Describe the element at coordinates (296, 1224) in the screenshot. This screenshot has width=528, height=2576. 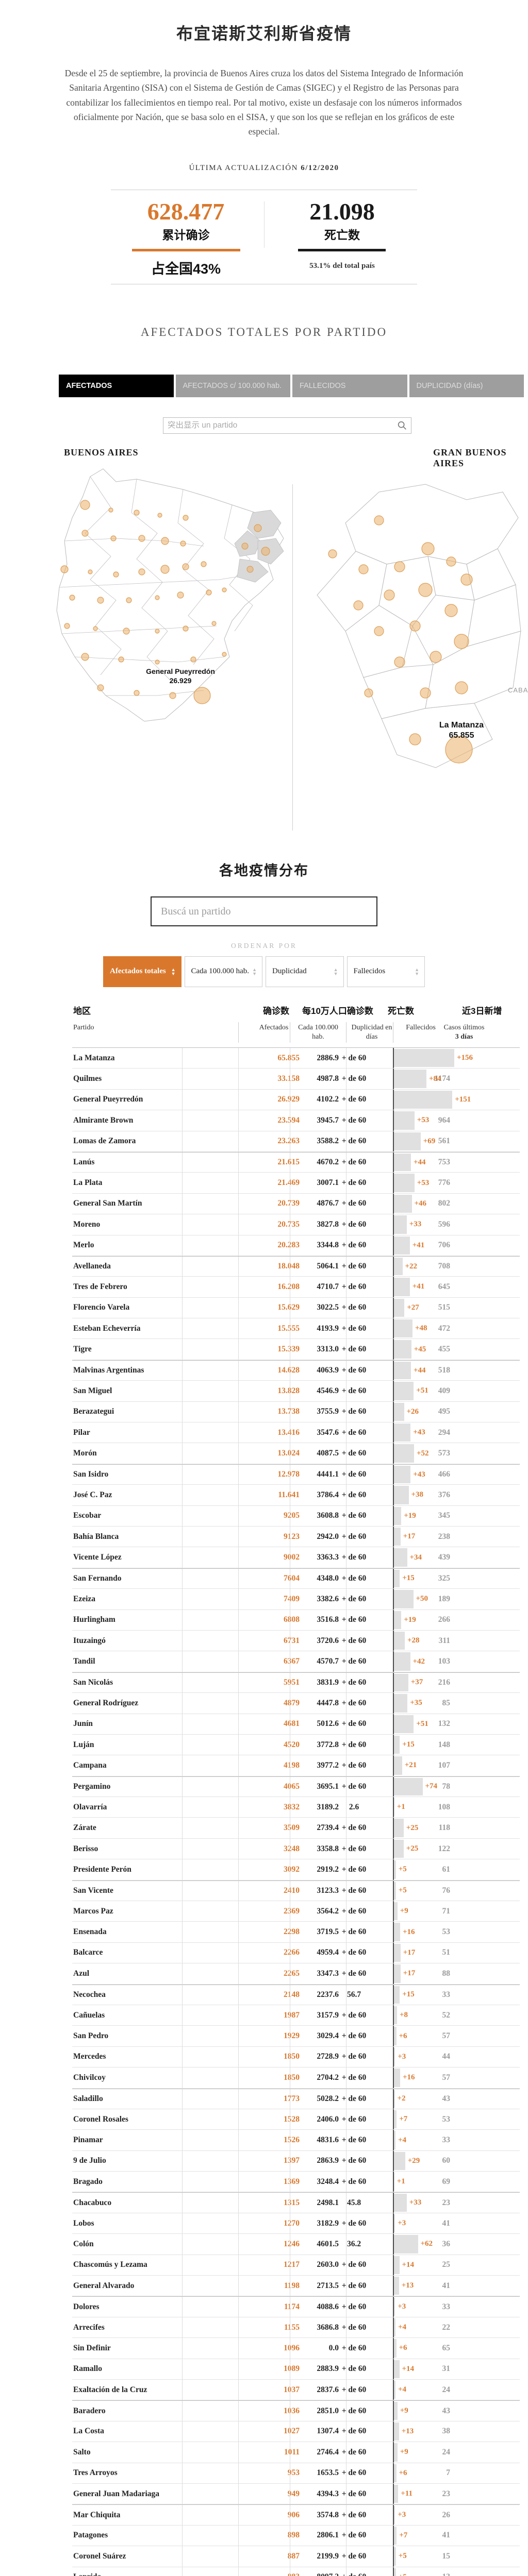
I see `table-row-moreno: Moreno 20.735 3827.8 + de 60 596 +33` at that location.